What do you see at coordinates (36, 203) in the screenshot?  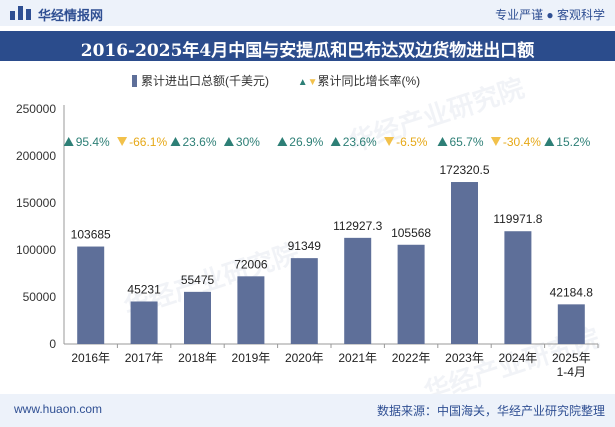 I see `y-tick-label: 150000` at bounding box center [36, 203].